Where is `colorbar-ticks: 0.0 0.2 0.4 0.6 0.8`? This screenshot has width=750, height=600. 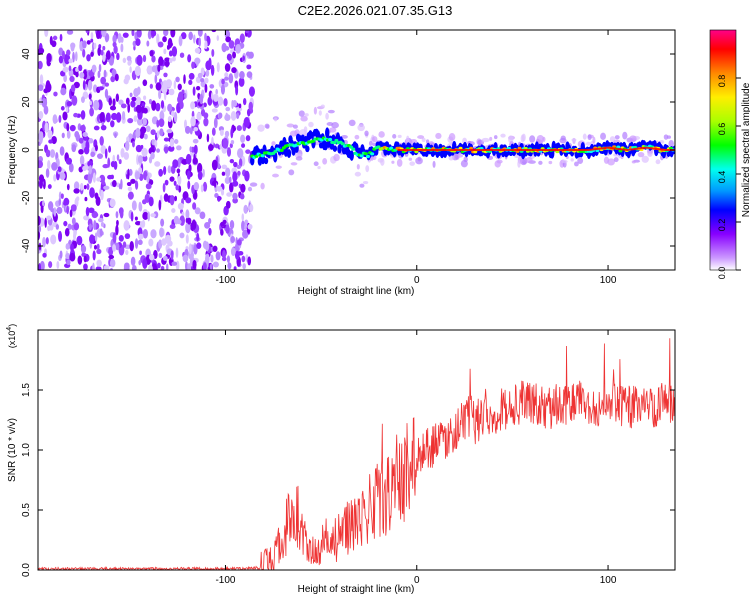
colorbar-ticks: 0.0 0.2 0.4 0.6 0.8 is located at coordinates (729, 177).